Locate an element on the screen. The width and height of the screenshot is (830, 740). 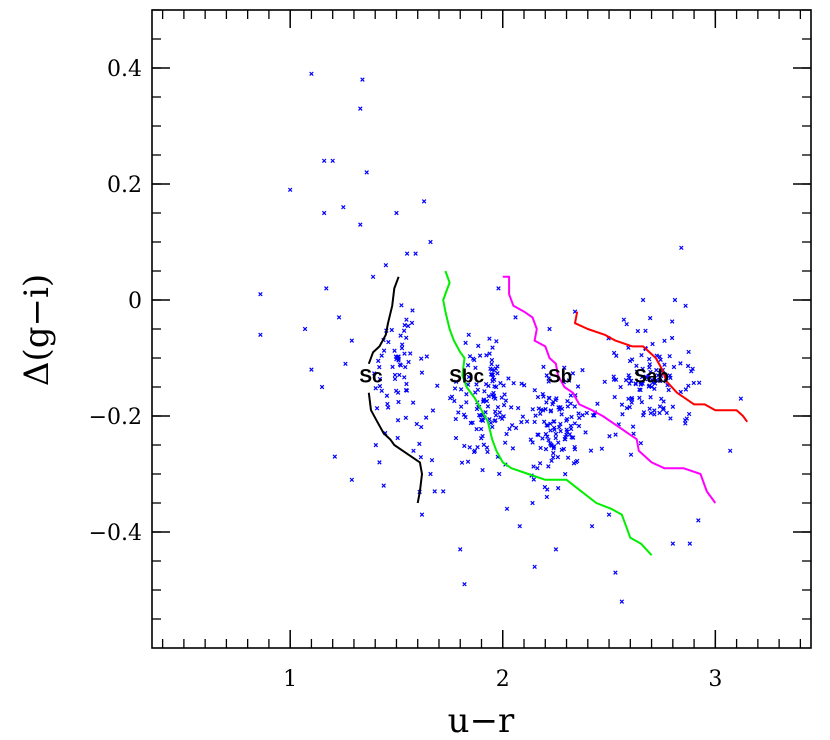
y-tick-label: 0 is located at coordinates (135, 301).